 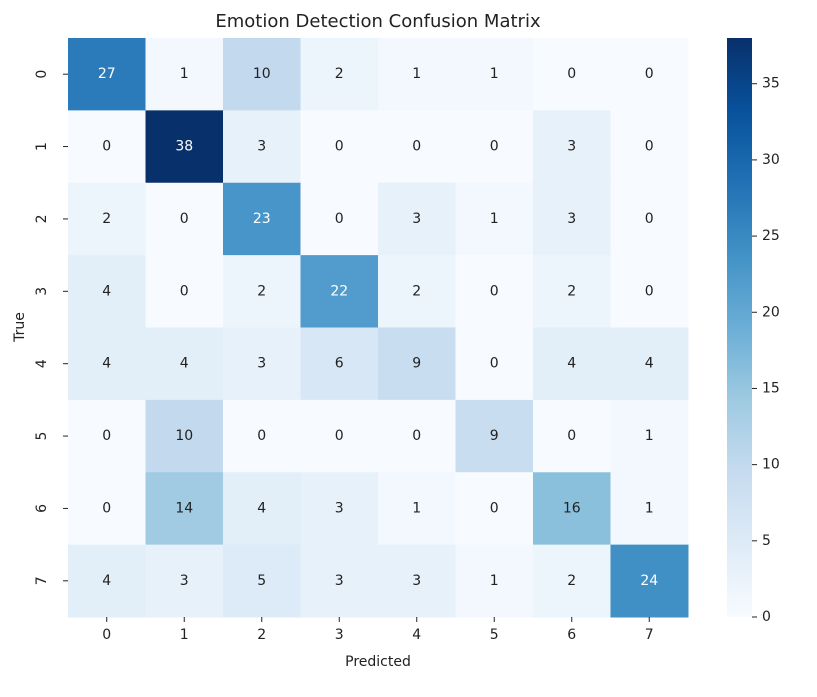 I want to click on x-tick-label: 6, so click(x=571, y=635).